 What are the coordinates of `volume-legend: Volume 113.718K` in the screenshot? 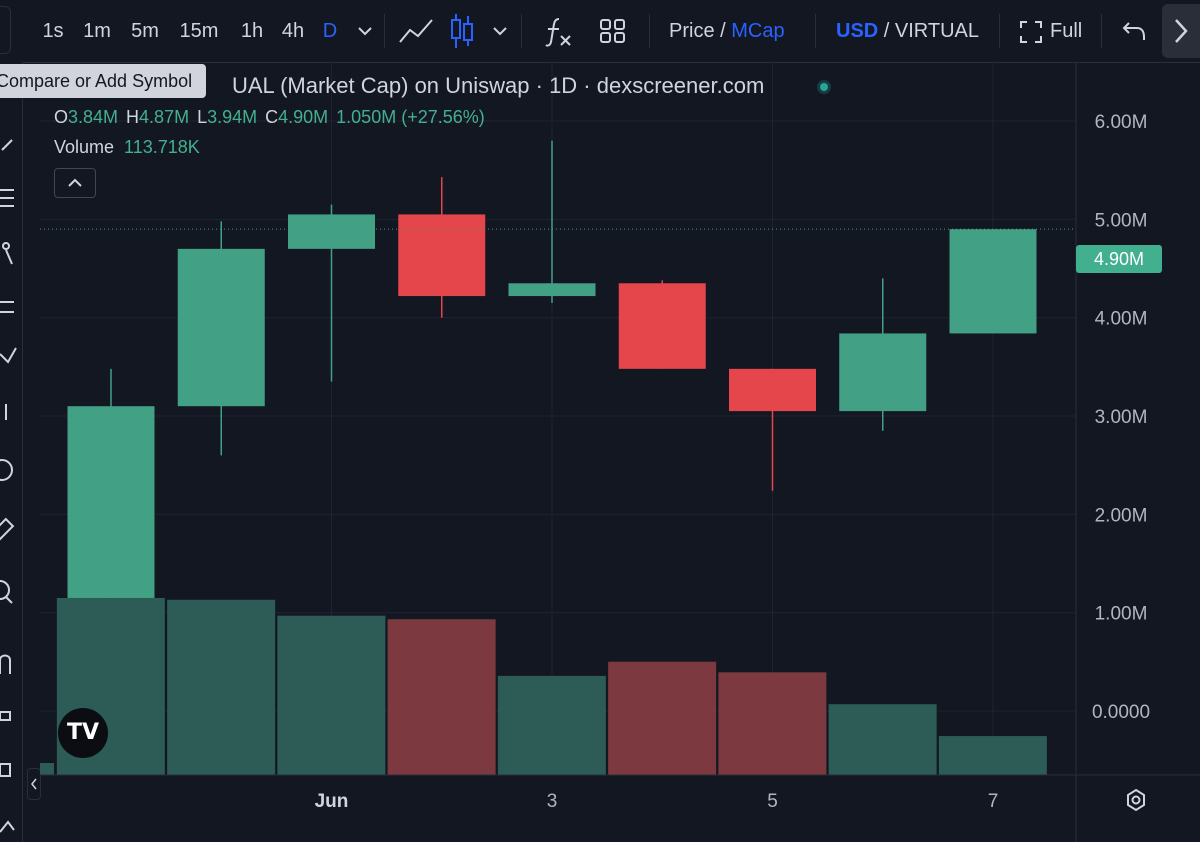 It's located at (127, 147).